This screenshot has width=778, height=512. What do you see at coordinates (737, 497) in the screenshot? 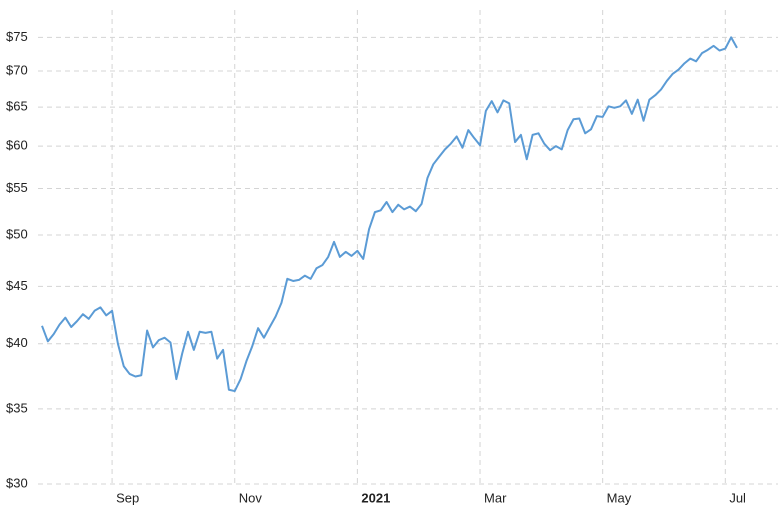
I see `x-tick-label: Jul` at bounding box center [737, 497].